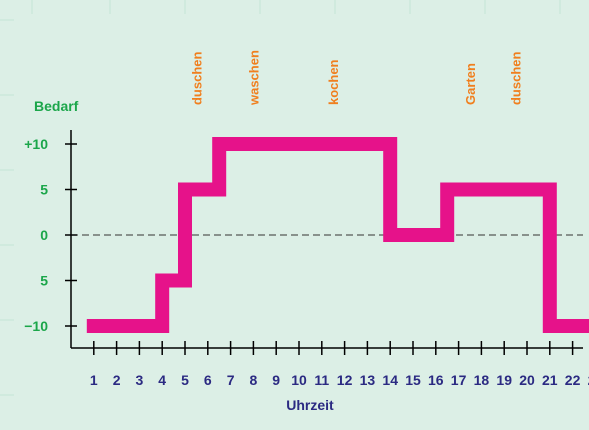  I want to click on annotation-label: kochen, so click(333, 82).